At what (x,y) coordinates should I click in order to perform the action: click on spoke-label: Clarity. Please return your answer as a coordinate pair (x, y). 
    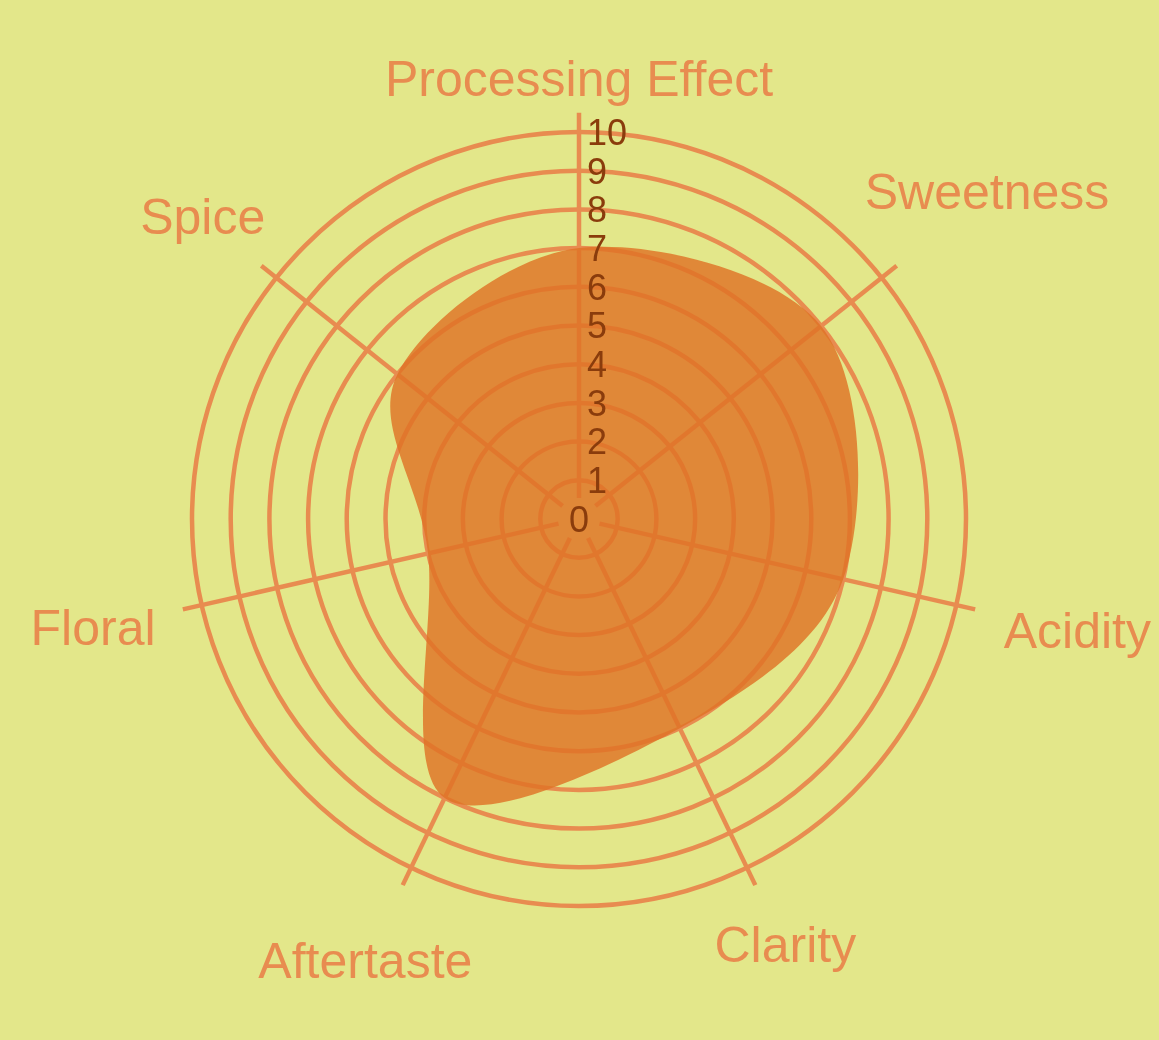
    Looking at the image, I should click on (785, 945).